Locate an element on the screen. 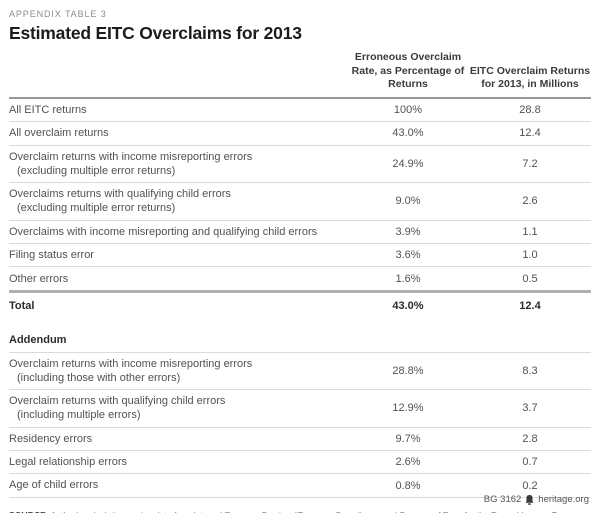 This screenshot has width=600, height=513. rate-value: 0.8% is located at coordinates (408, 485).